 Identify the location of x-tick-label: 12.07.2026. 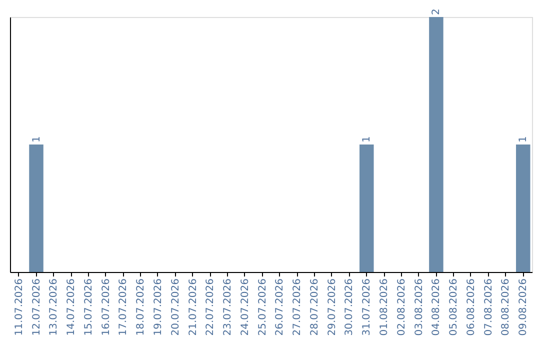
(36, 307).